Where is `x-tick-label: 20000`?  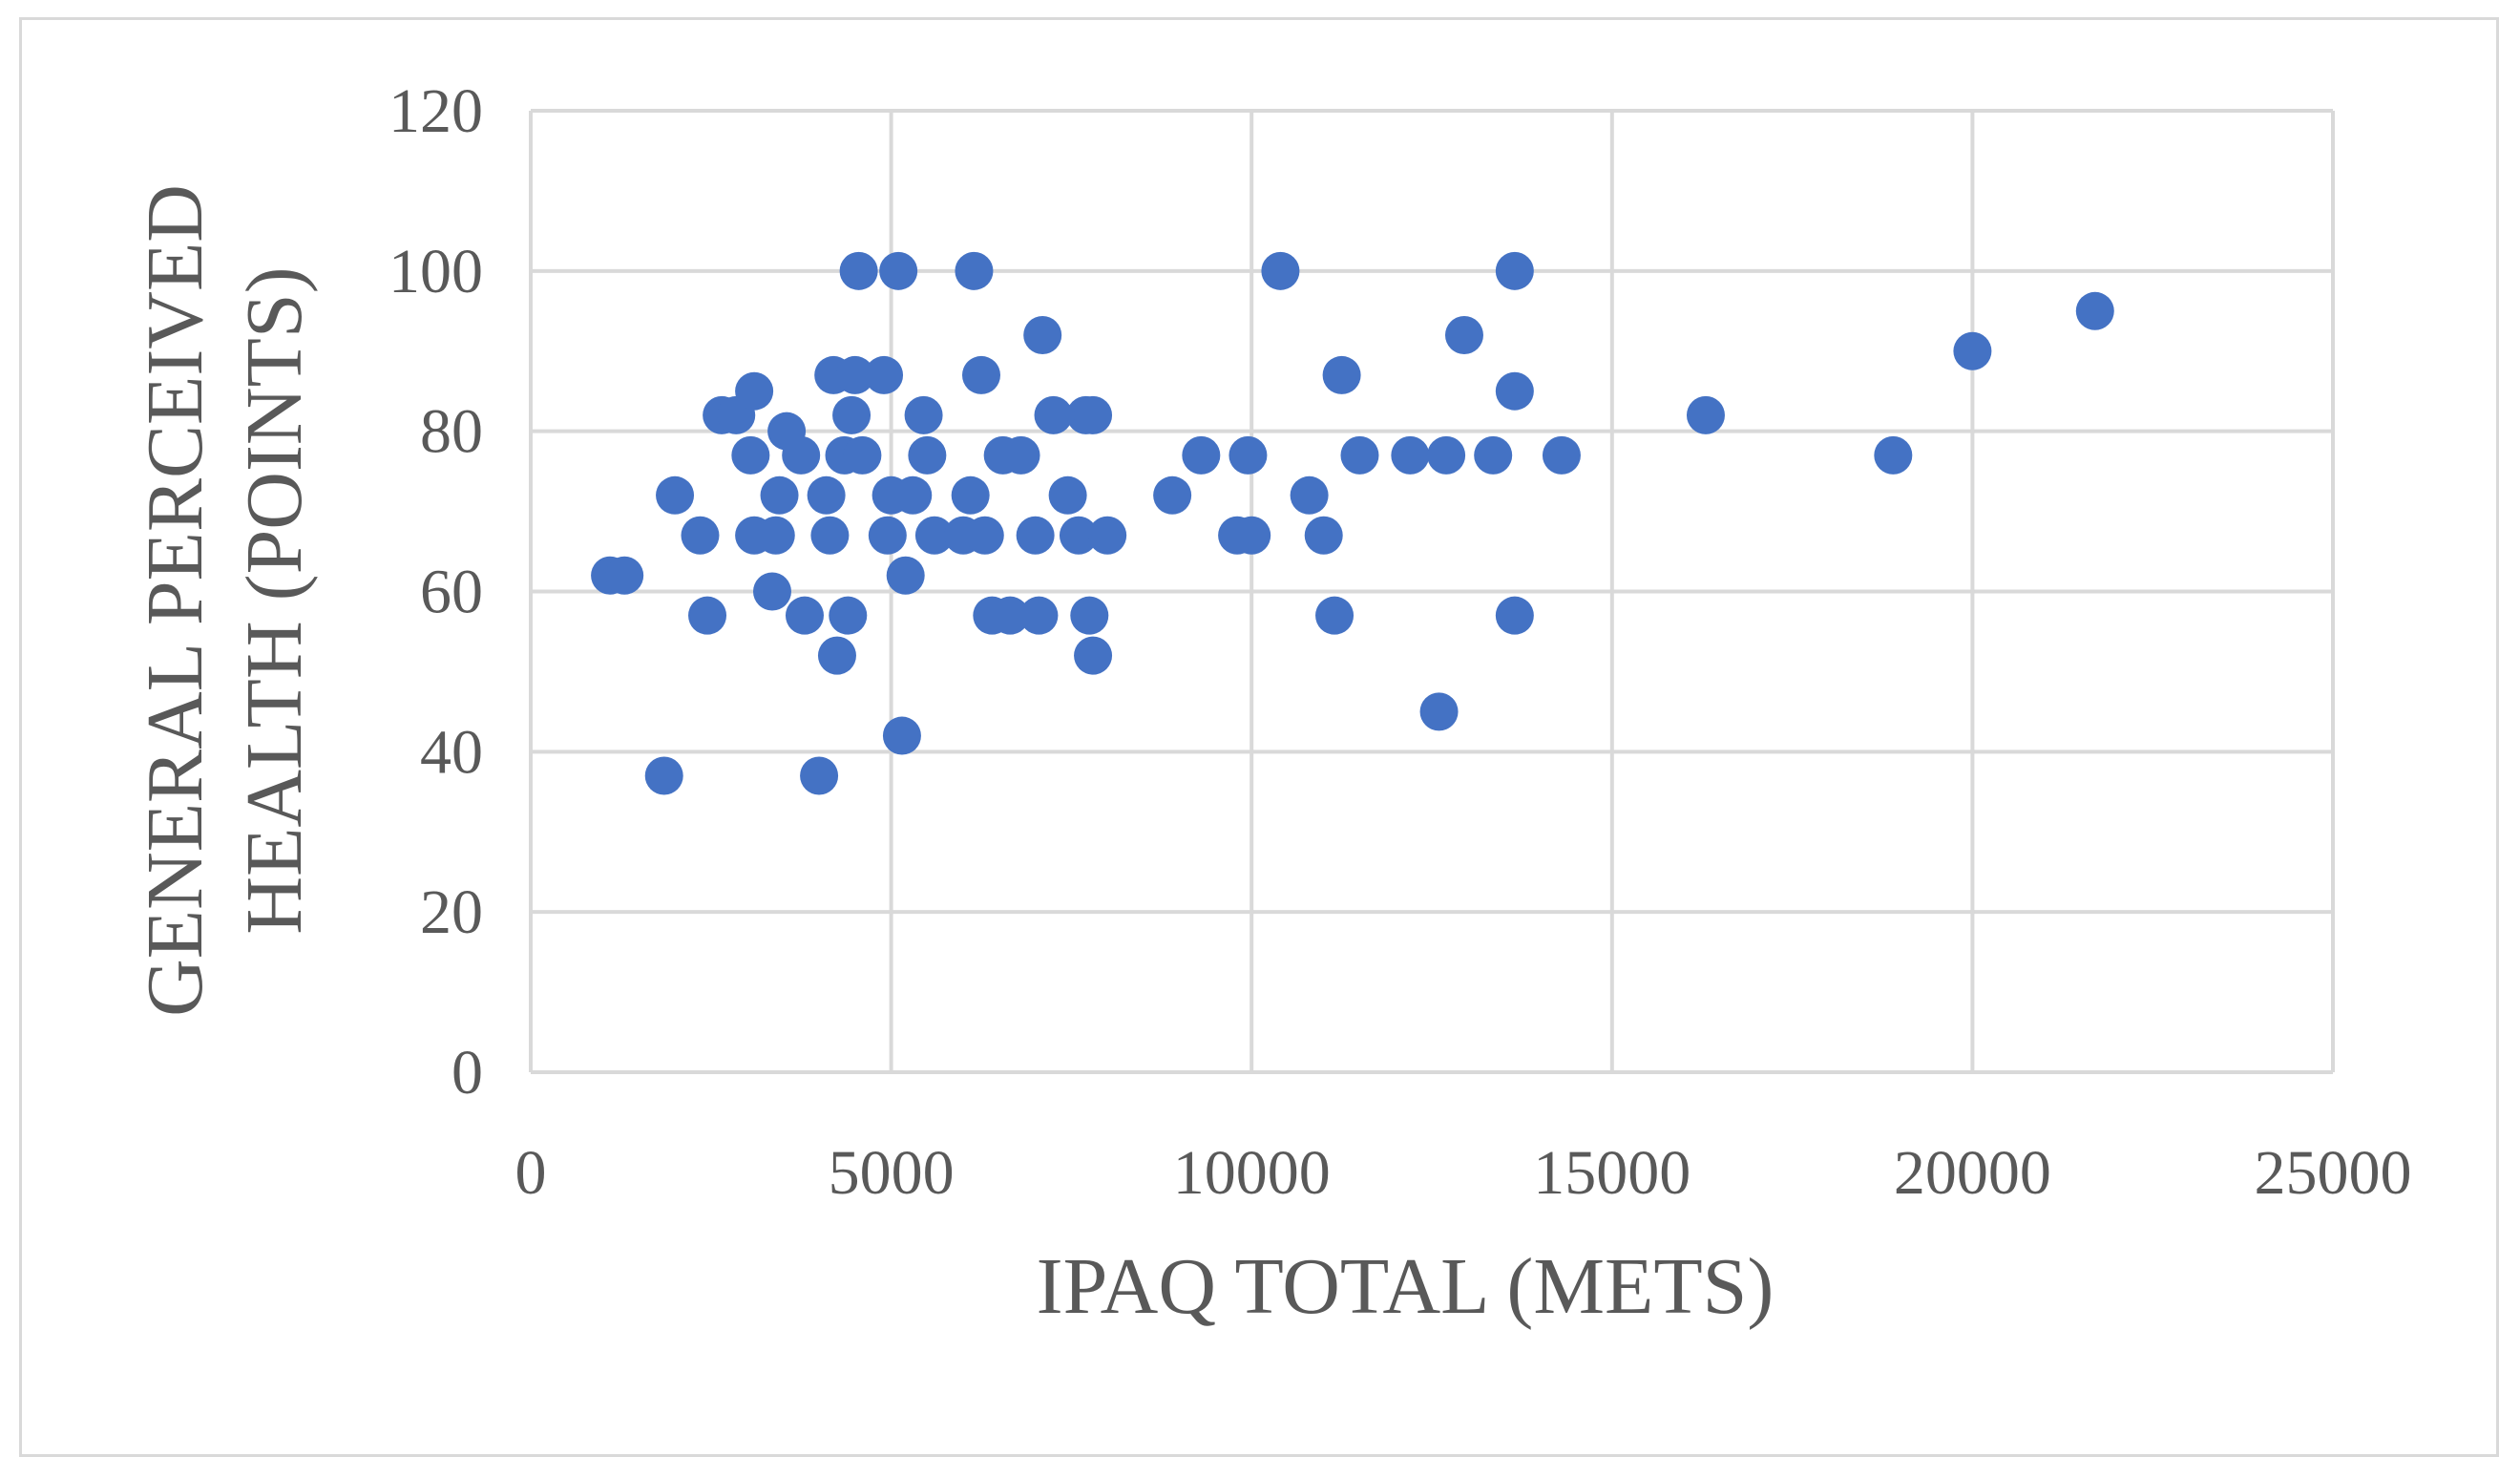 x-tick-label: 20000 is located at coordinates (1973, 1173).